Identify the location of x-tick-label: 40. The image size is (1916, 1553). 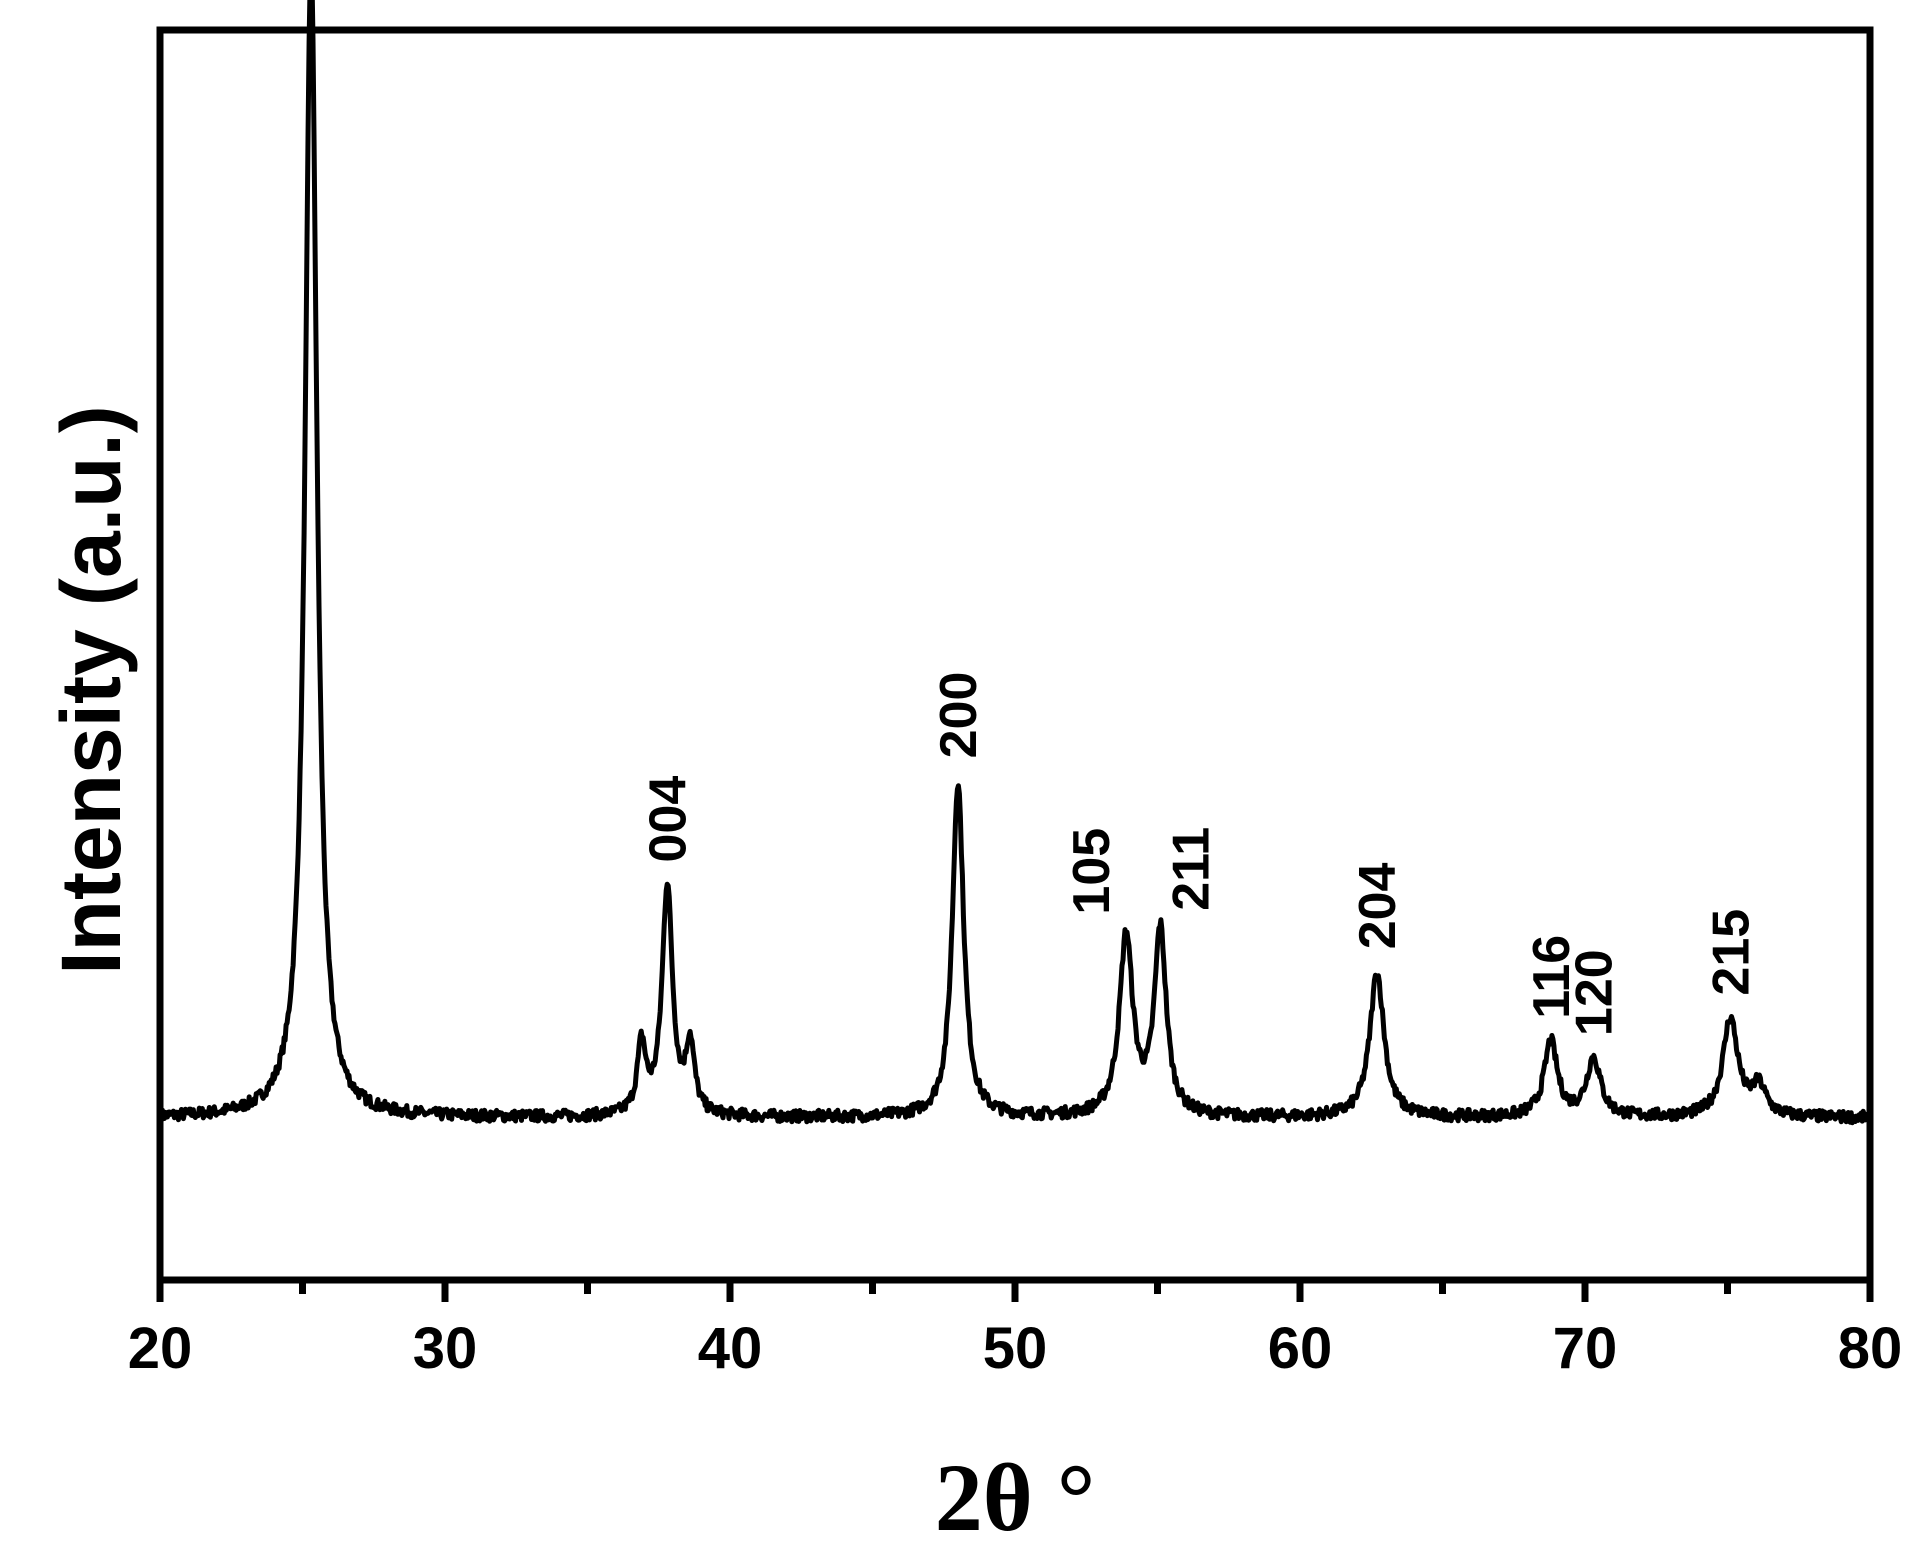
(730, 1348).